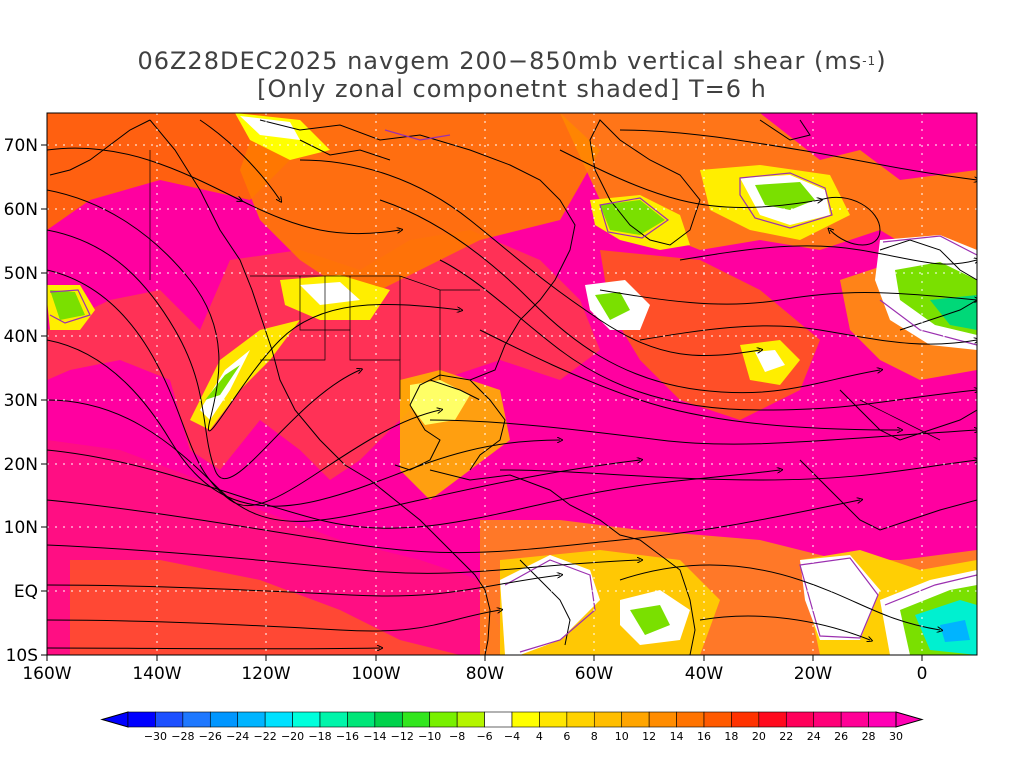  Describe the element at coordinates (319, 736) in the screenshot. I see `colorbar-label: −18` at that location.